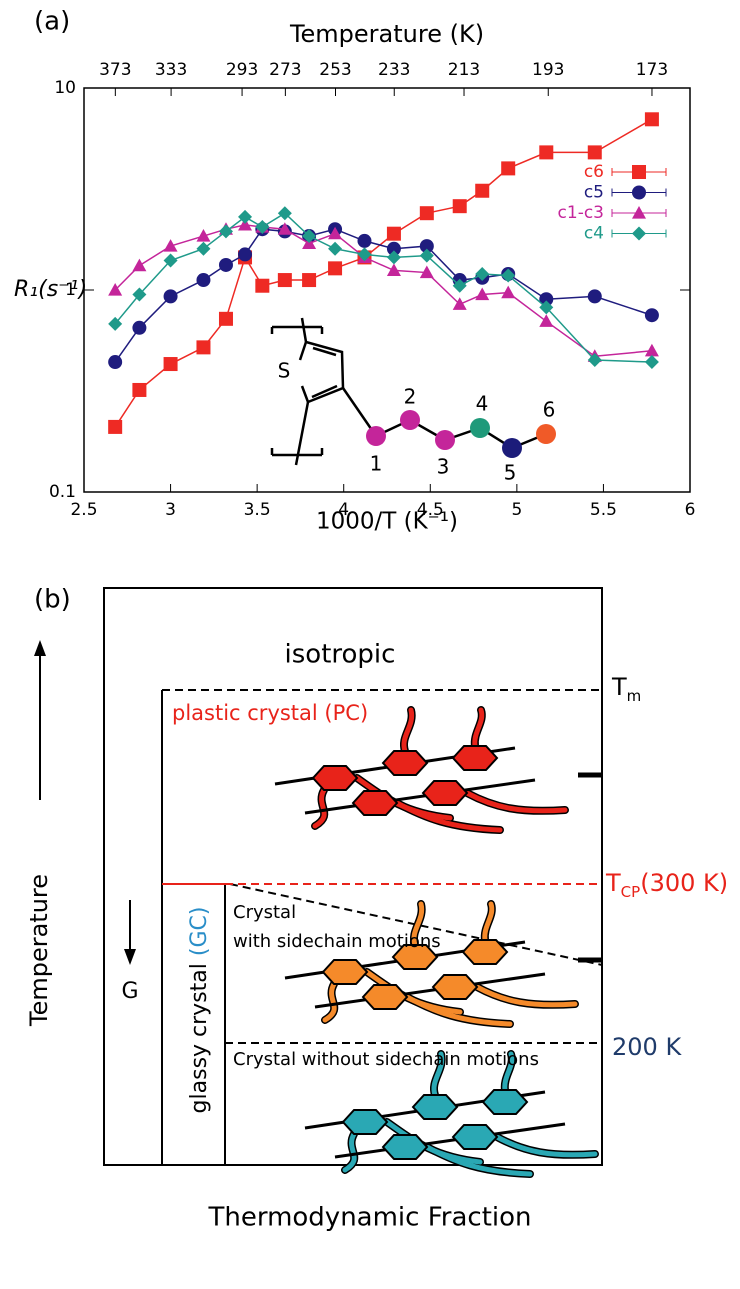 This screenshot has width=740, height=1289. Describe the element at coordinates (285, 70) in the screenshot. I see `x2-tick-label: 273` at that location.